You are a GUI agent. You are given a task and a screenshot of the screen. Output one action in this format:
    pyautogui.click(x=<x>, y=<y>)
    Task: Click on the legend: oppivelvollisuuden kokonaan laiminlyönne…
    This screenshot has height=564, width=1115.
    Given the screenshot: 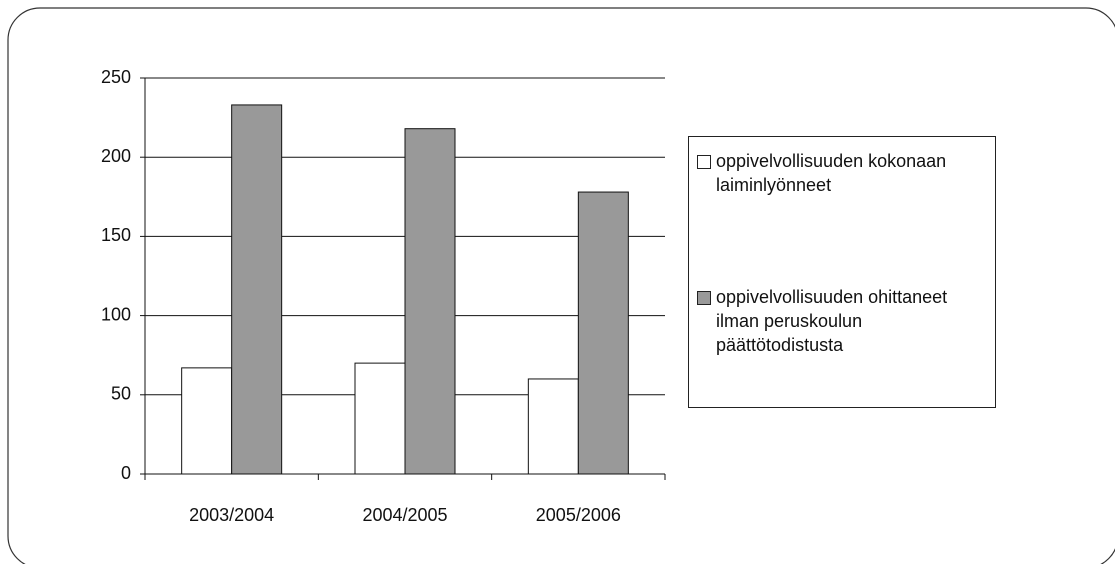 What is the action you would take?
    pyautogui.click(x=842, y=272)
    